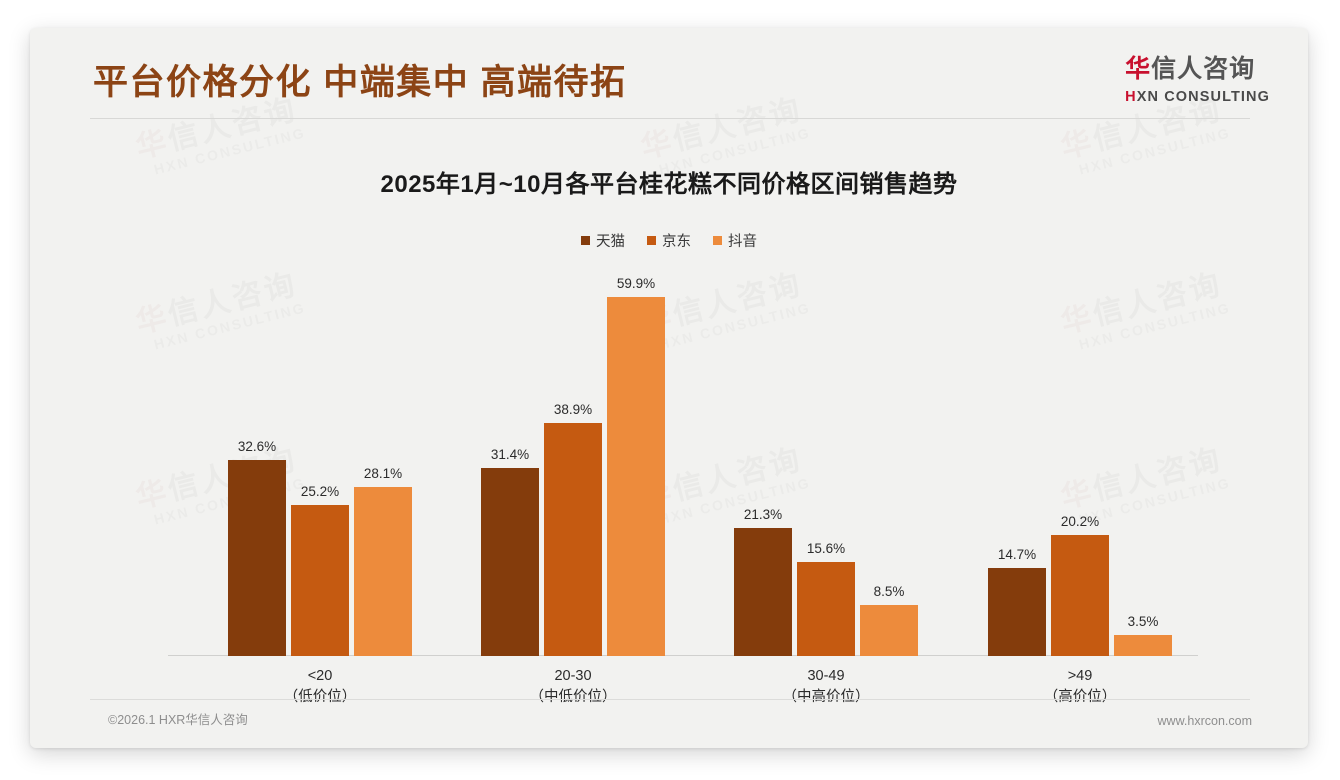  Describe the element at coordinates (1017, 461) in the screenshot. I see `bar-wrapper: 14.7%` at that location.